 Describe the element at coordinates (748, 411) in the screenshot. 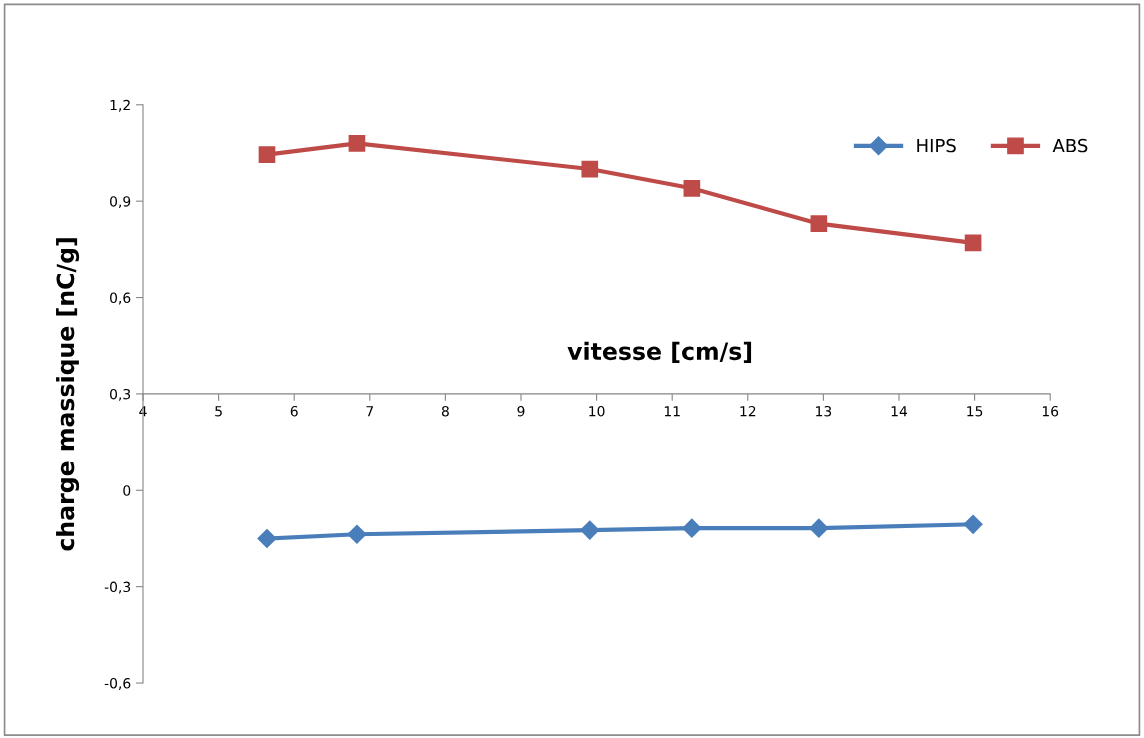

I see `x-tick-label: 12` at that location.